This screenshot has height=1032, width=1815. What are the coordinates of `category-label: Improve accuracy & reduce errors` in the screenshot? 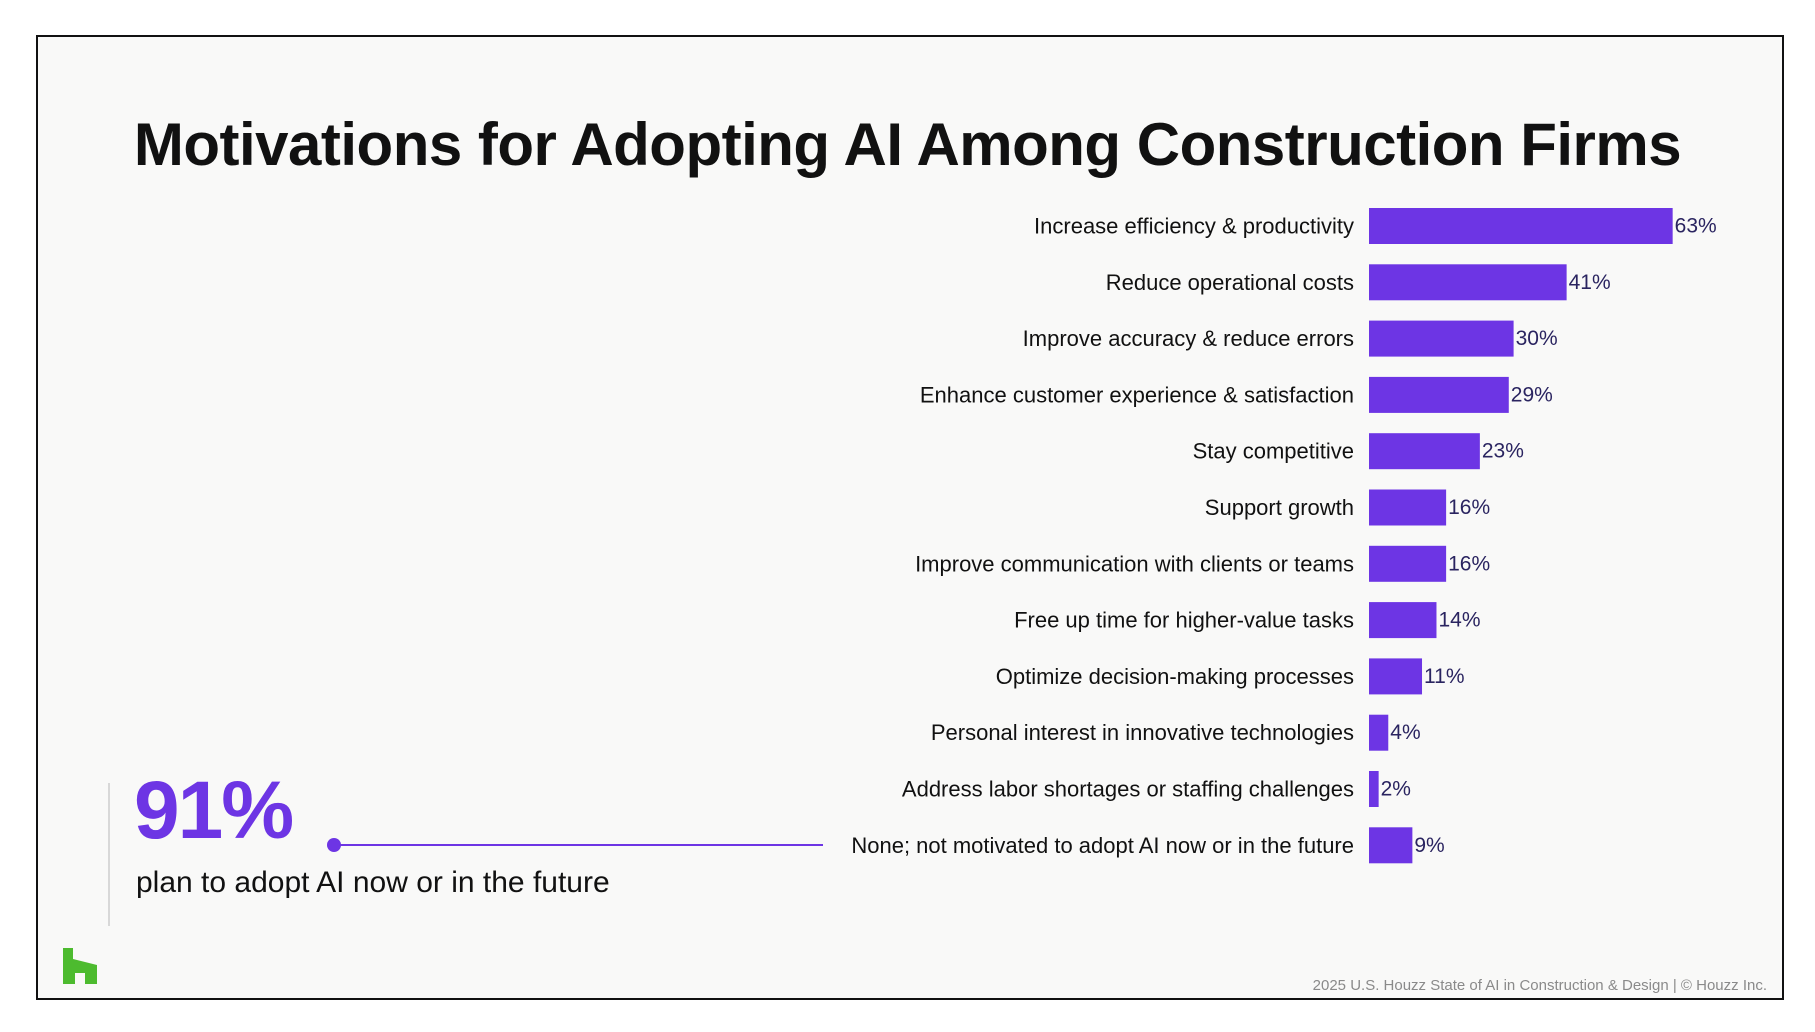 It's located at (1188, 338).